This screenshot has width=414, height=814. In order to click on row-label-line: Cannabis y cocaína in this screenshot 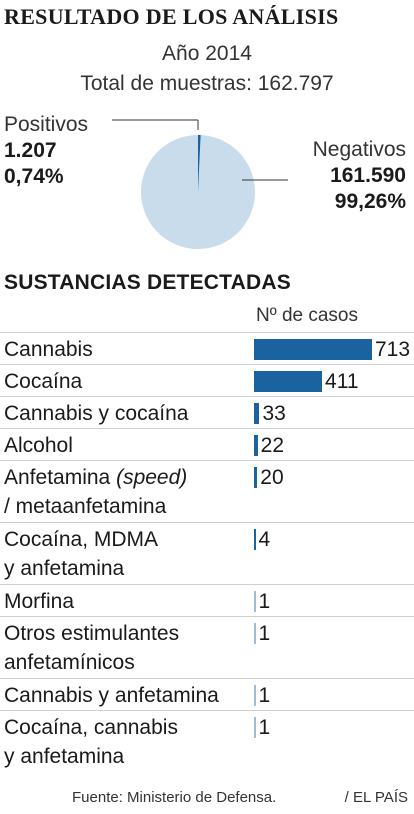, I will do `click(96, 413)`.